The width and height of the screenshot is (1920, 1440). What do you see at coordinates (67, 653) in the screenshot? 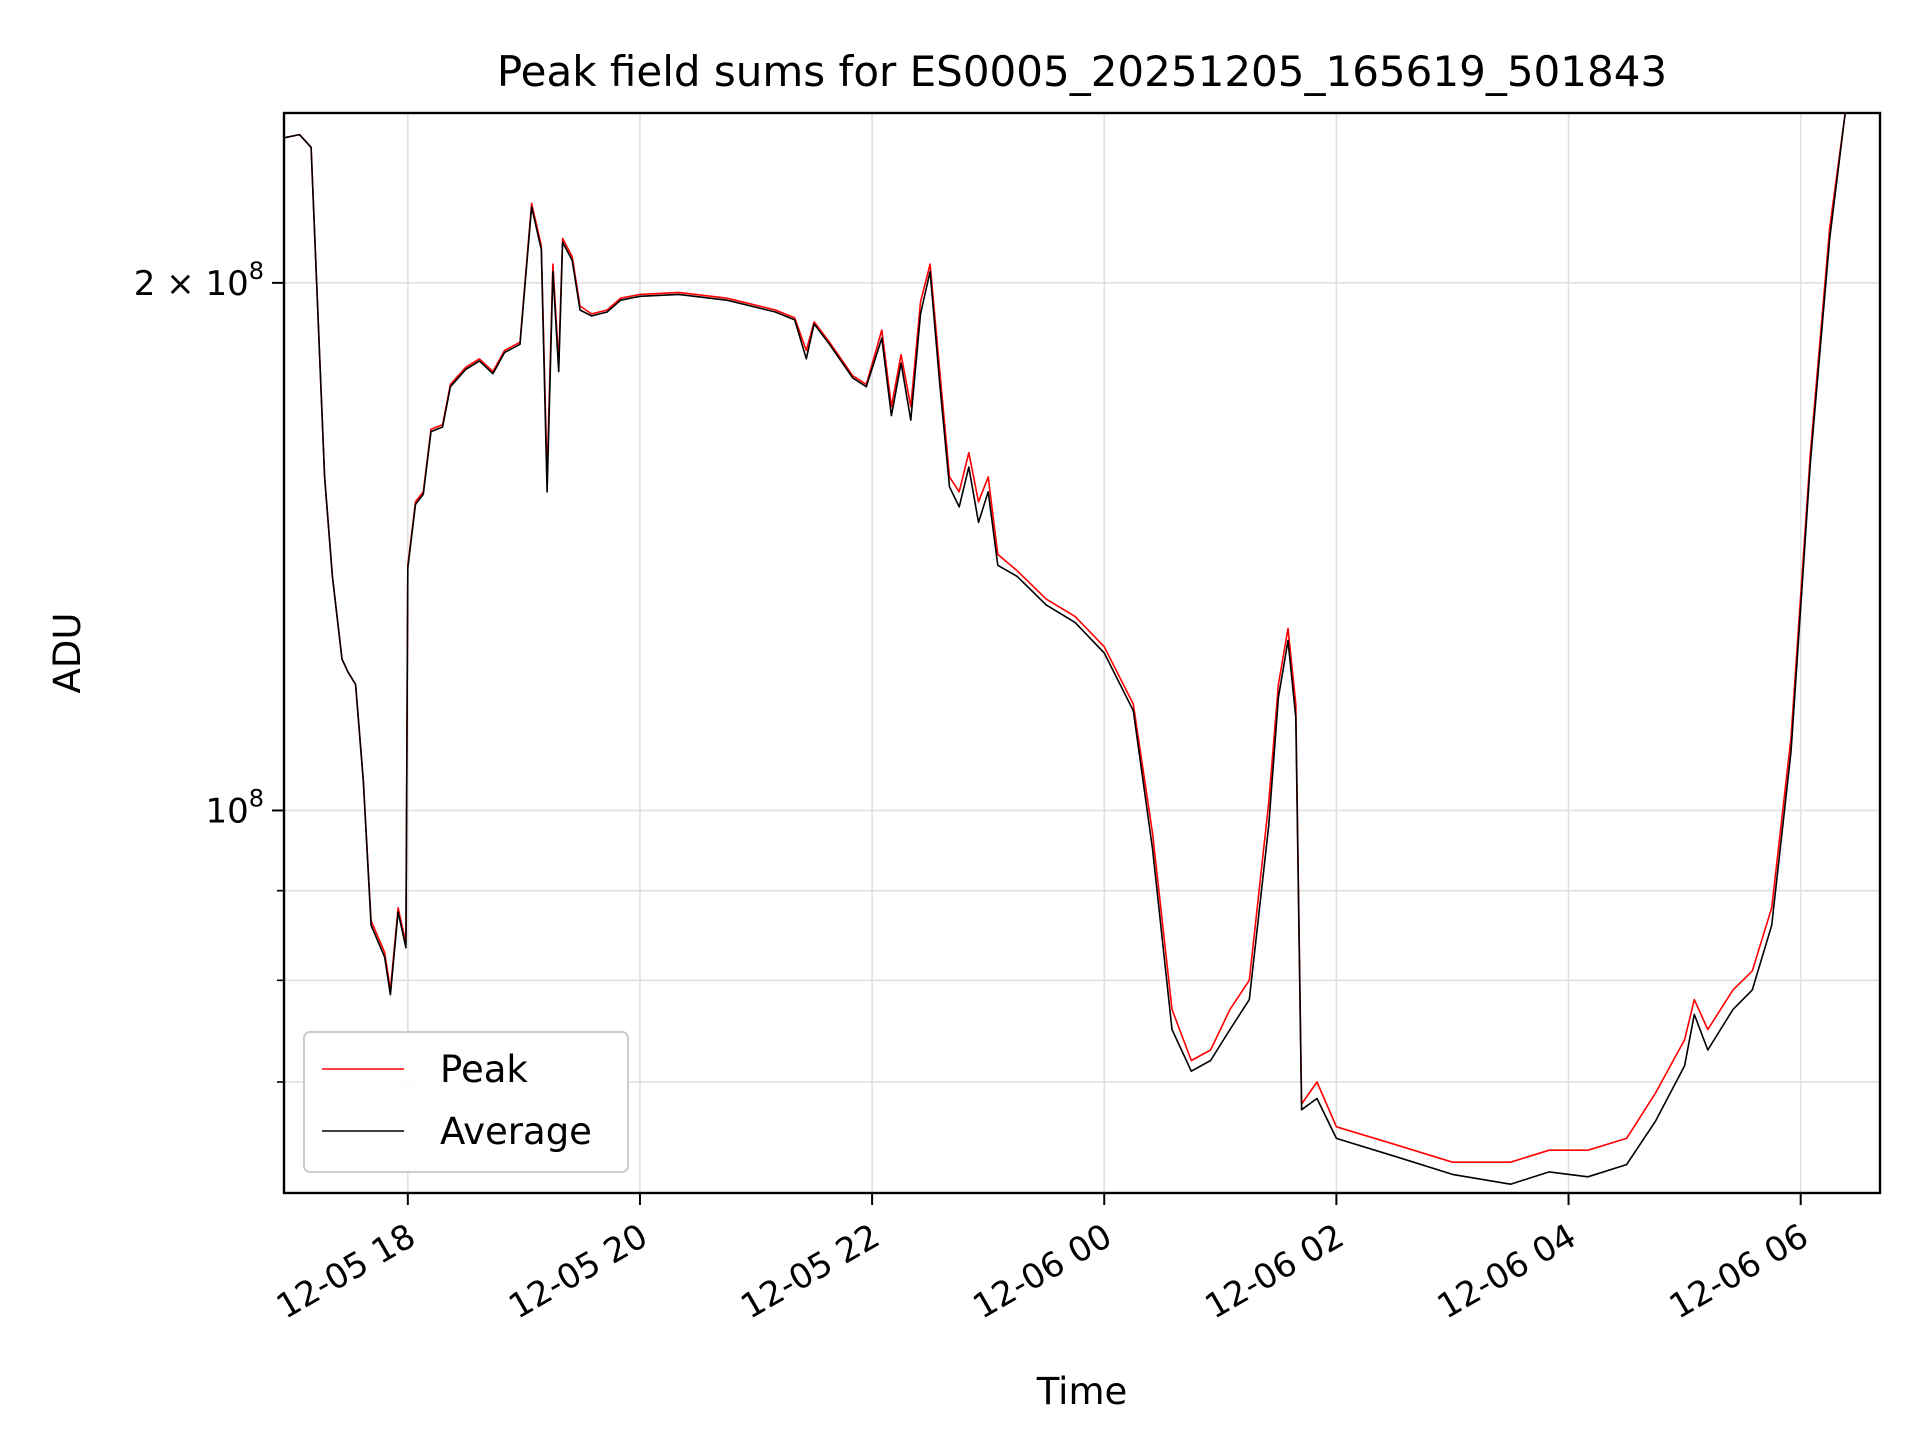
I see `y-axis-label: ADU` at bounding box center [67, 653].